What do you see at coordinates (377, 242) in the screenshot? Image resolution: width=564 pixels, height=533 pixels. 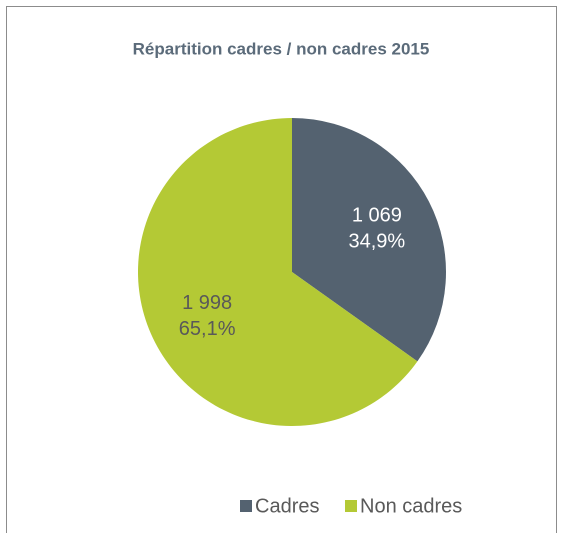 I see `percent-label: 34,9%` at bounding box center [377, 242].